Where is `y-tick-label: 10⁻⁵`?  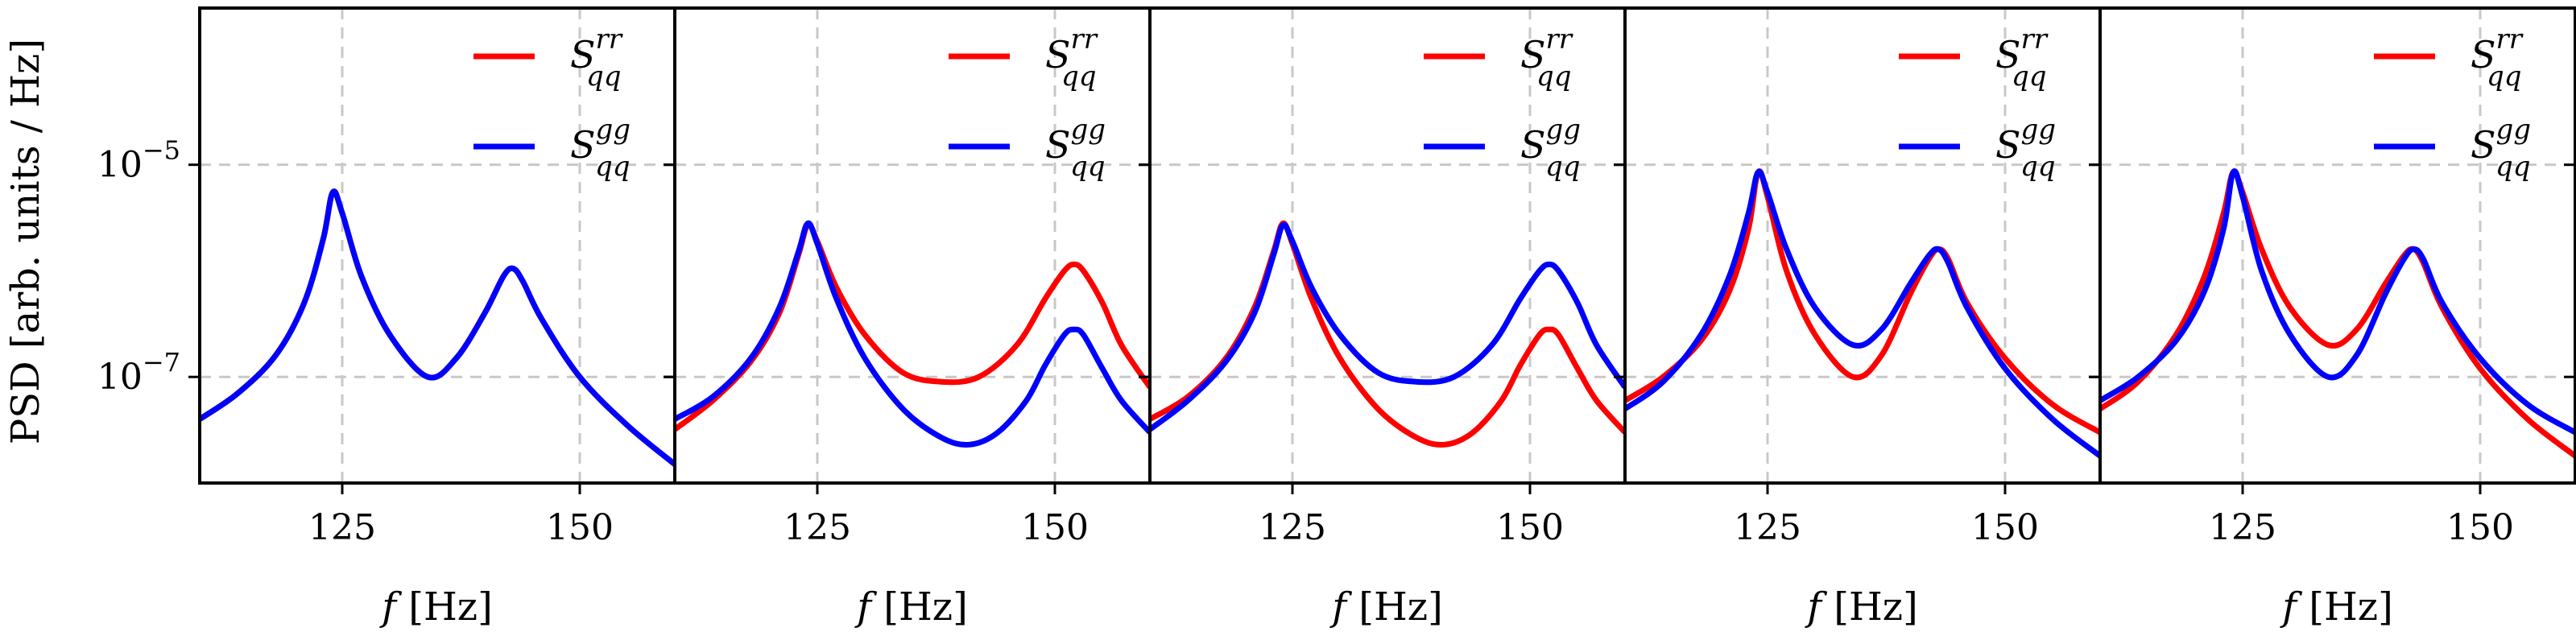 y-tick-label: 10⁻⁵ is located at coordinates (138, 160).